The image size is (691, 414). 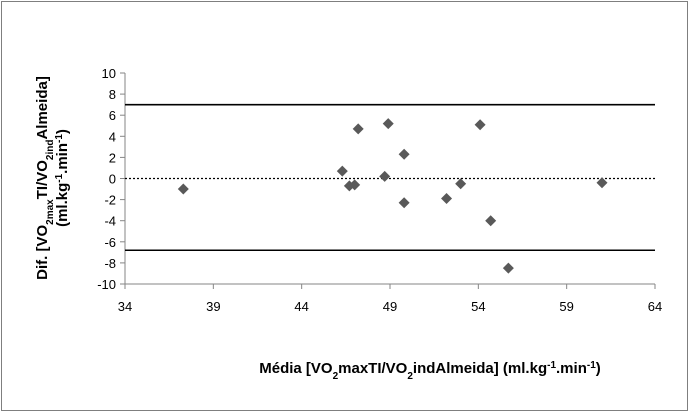 I want to click on label-part: TI/VO, so click(x=42, y=180).